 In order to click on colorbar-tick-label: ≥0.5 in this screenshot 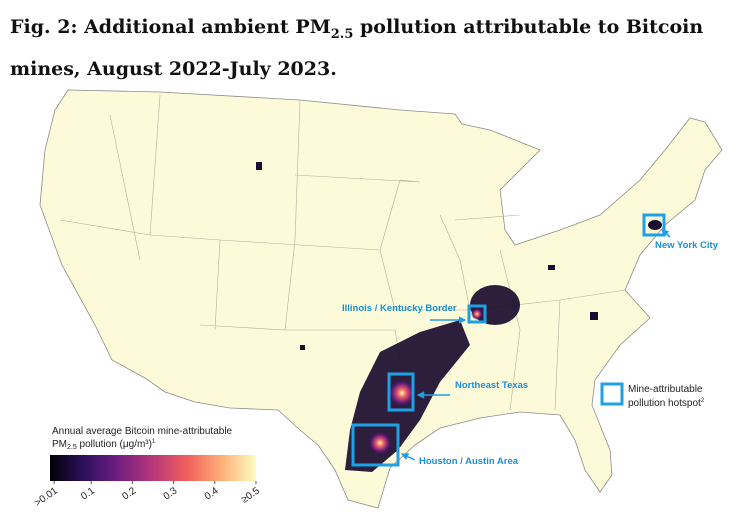, I will do `click(251, 495)`.